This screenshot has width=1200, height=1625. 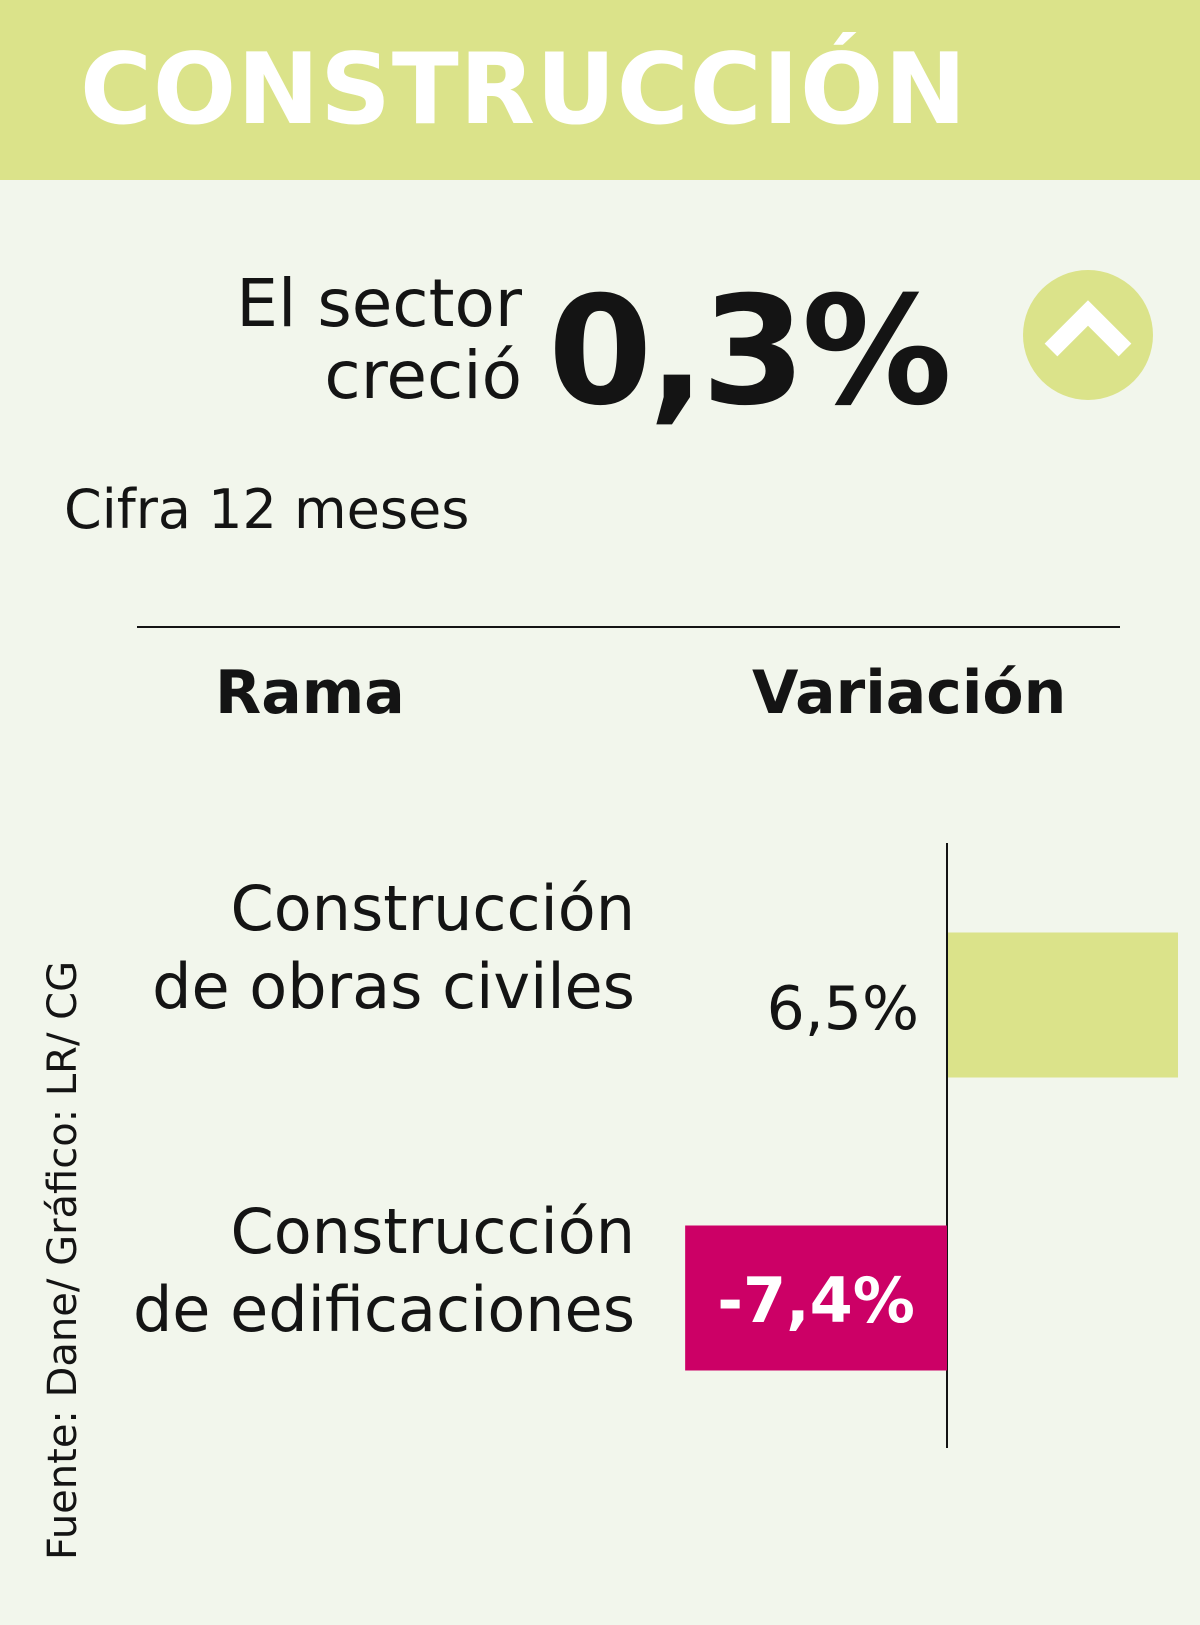 I want to click on chevron-up-icon, so click(x=1088, y=328).